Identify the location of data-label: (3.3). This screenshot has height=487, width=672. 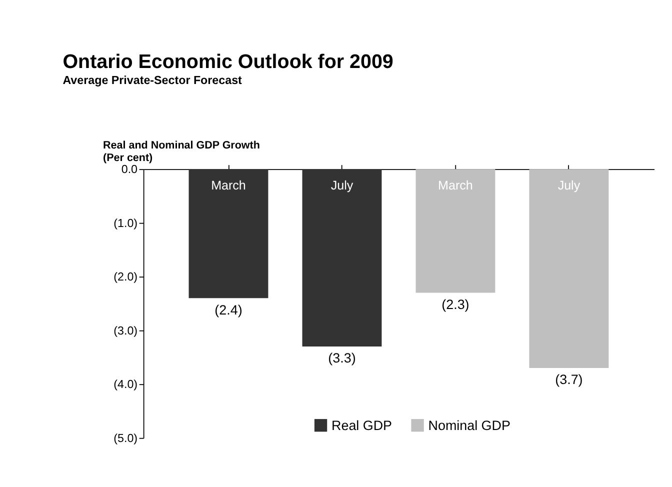
(342, 358).